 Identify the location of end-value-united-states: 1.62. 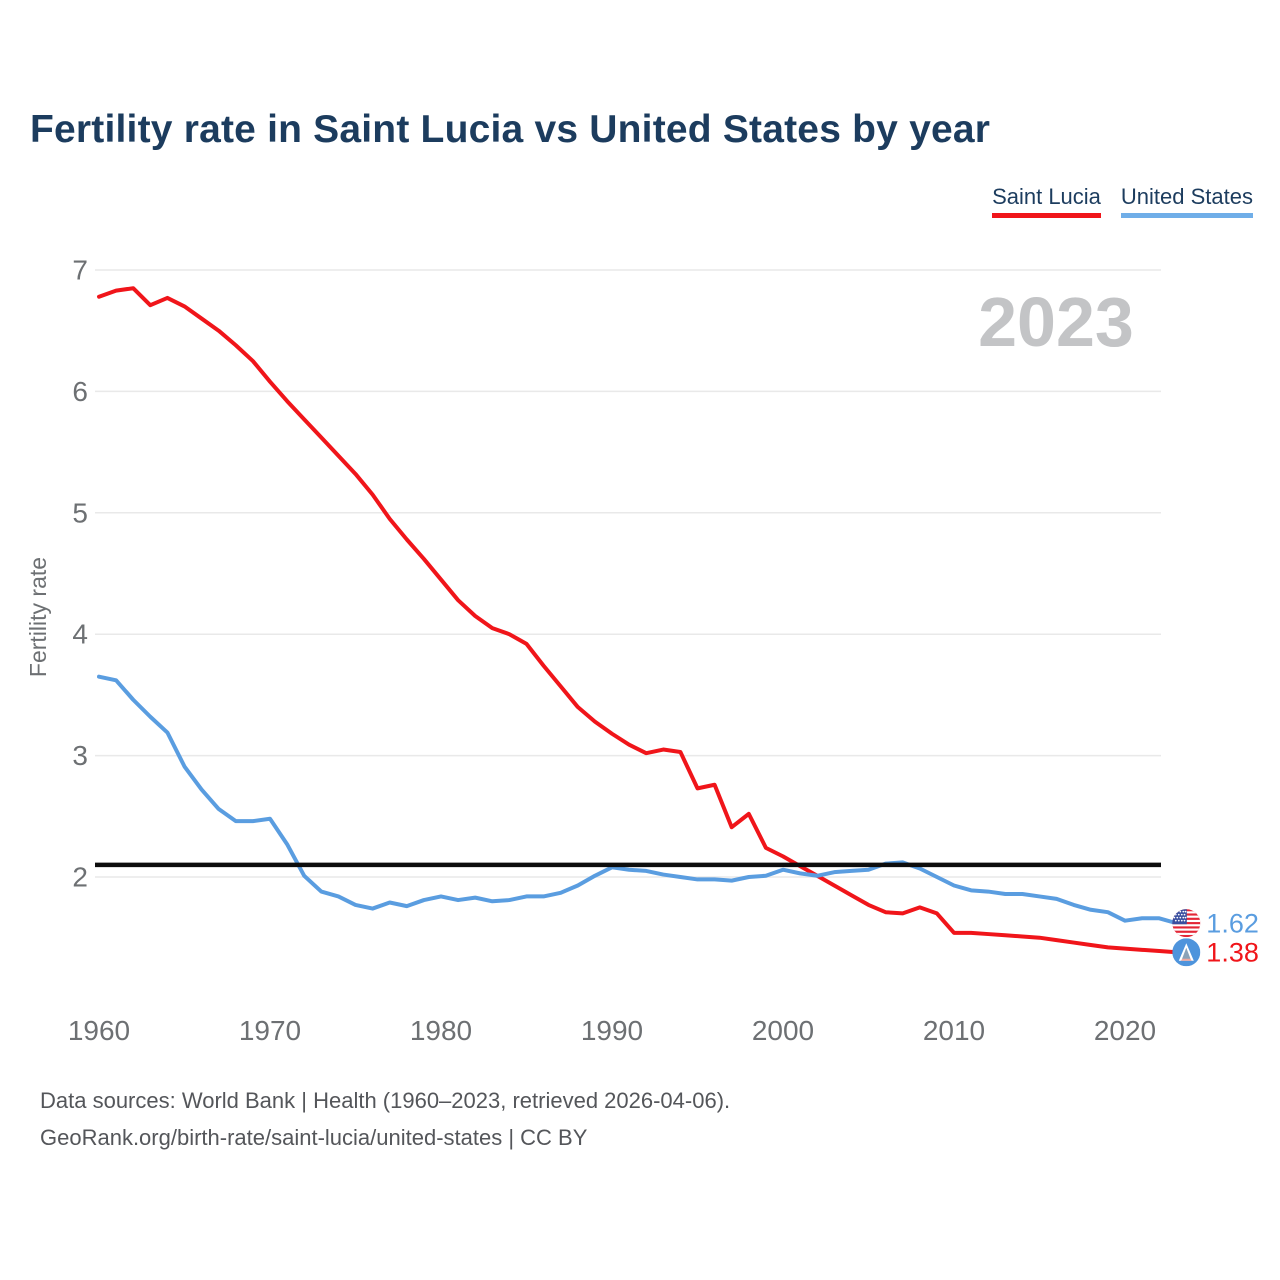
(1232, 924).